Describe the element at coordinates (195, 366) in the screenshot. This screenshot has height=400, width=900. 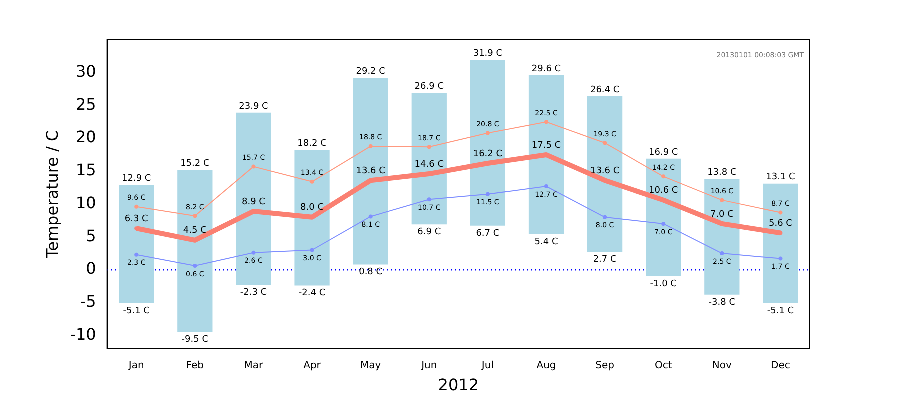
I see `x-tick-label: Feb` at that location.